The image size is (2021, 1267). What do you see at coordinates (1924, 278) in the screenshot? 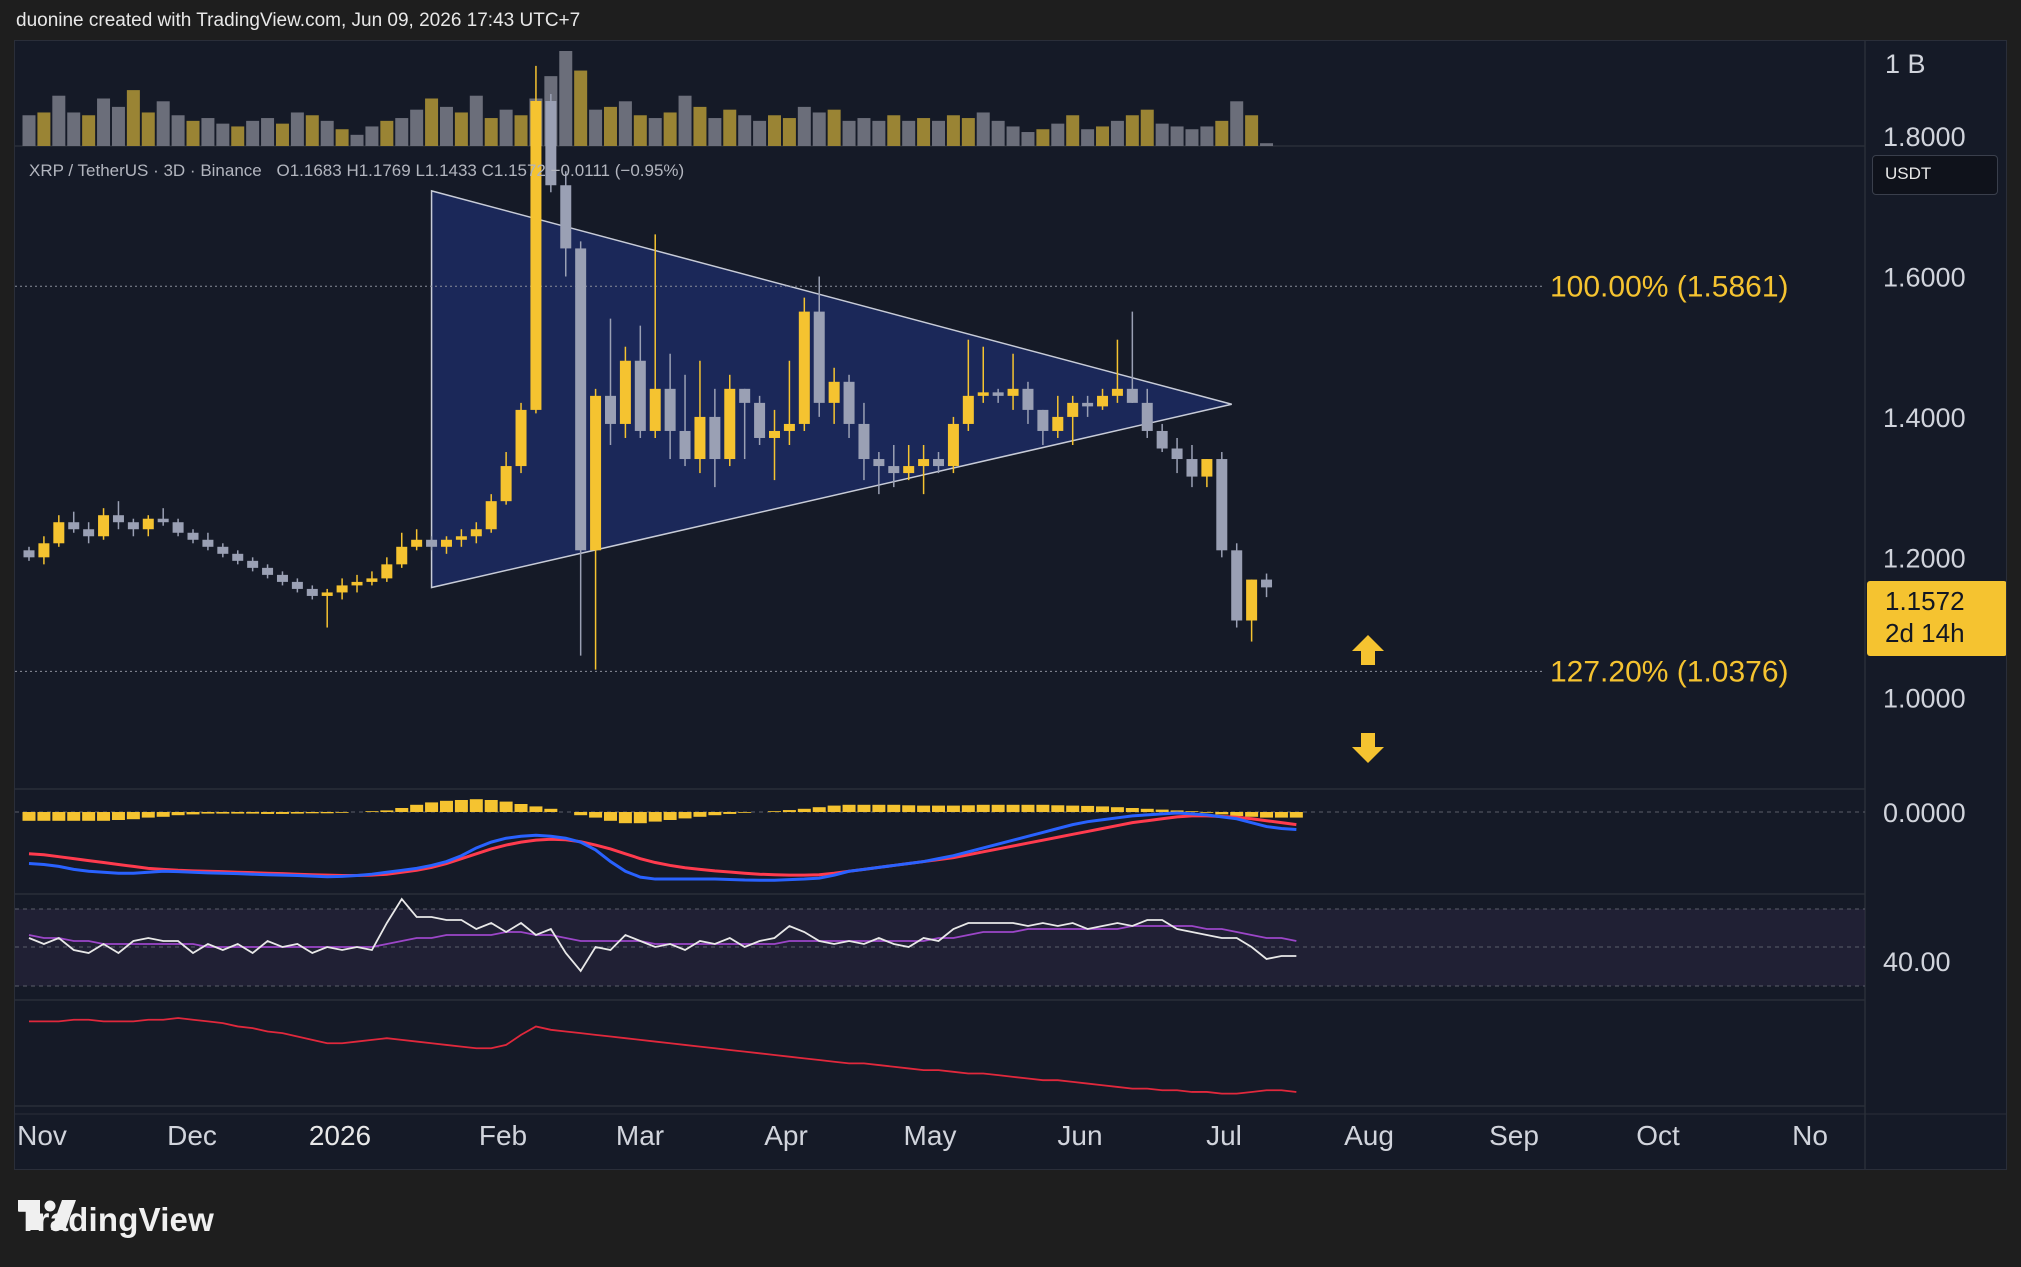
I see `price-tick-label: 1.6000` at bounding box center [1924, 278].